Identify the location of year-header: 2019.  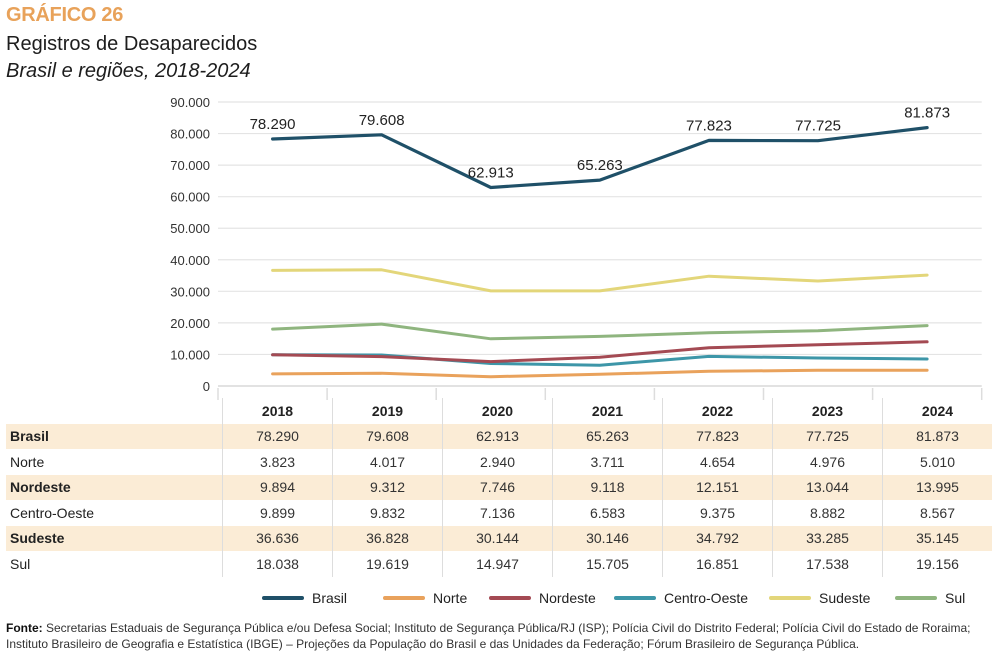
(387, 411).